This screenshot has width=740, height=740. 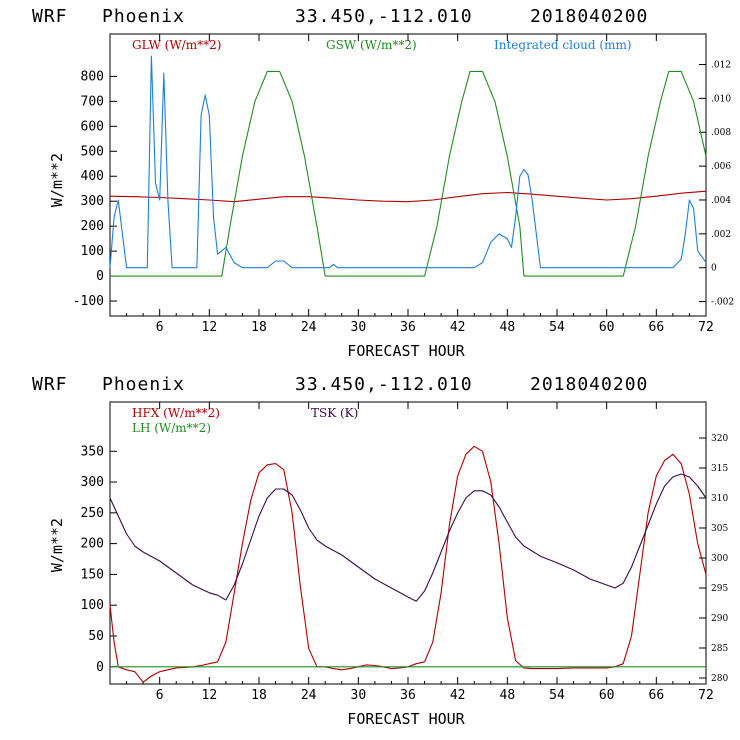 I want to click on y-tick-label: 50, so click(x=96, y=636).